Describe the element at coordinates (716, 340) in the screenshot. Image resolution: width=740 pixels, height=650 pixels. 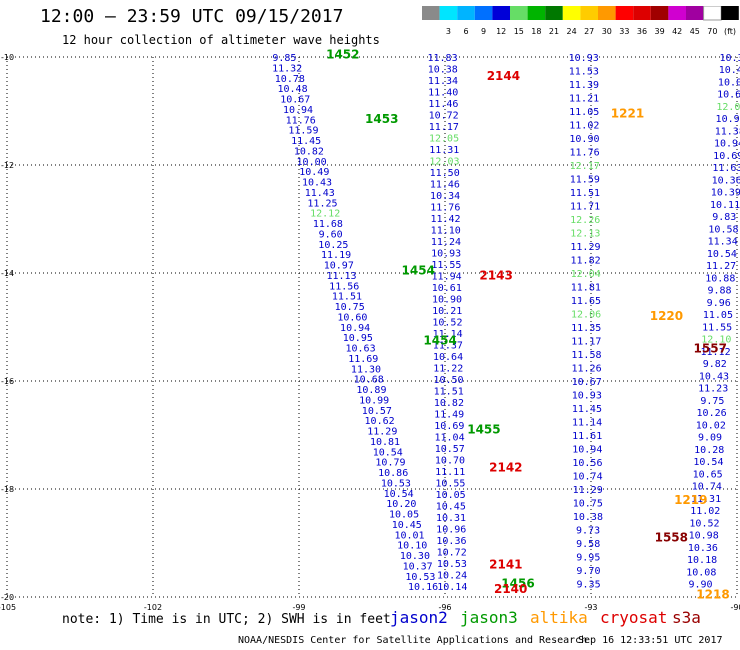
I see `wave-height-value: 12.10` at that location.